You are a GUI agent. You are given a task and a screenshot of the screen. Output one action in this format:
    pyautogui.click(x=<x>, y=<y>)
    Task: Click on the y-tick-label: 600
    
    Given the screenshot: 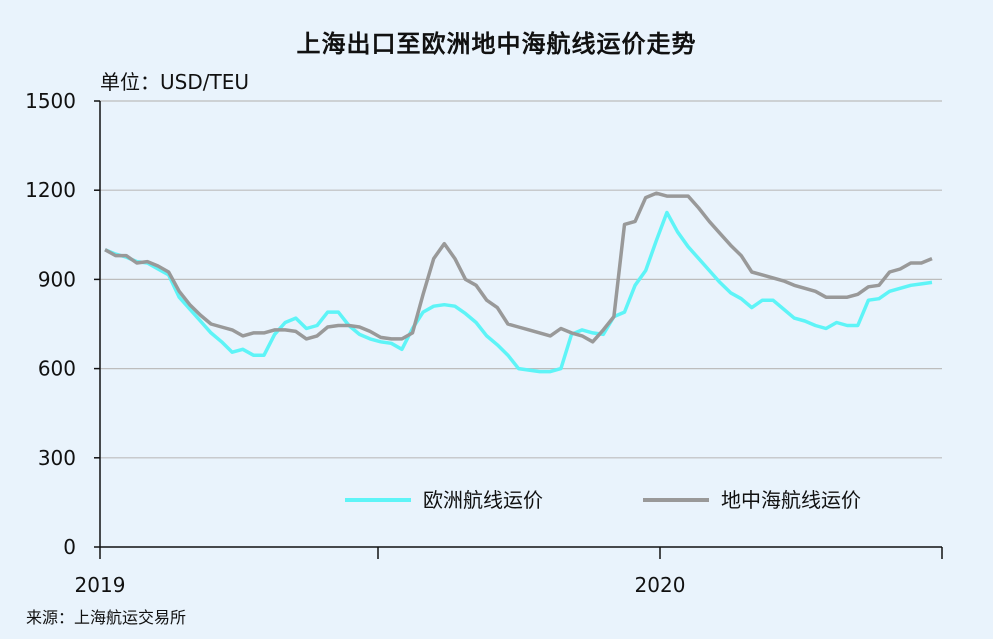 What is the action you would take?
    pyautogui.click(x=57, y=369)
    